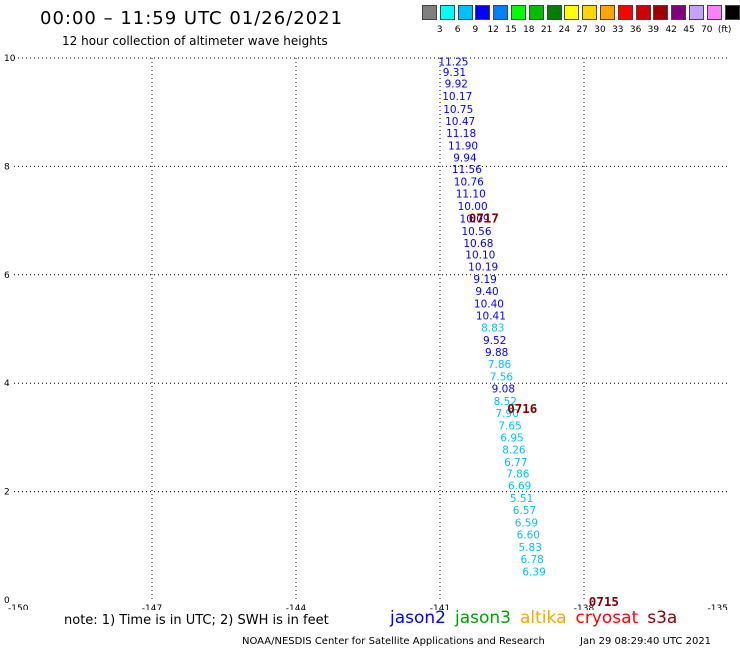 This screenshot has width=740, height=650. Describe the element at coordinates (509, 426) in the screenshot. I see `wave-height-label: 7.65` at that location.